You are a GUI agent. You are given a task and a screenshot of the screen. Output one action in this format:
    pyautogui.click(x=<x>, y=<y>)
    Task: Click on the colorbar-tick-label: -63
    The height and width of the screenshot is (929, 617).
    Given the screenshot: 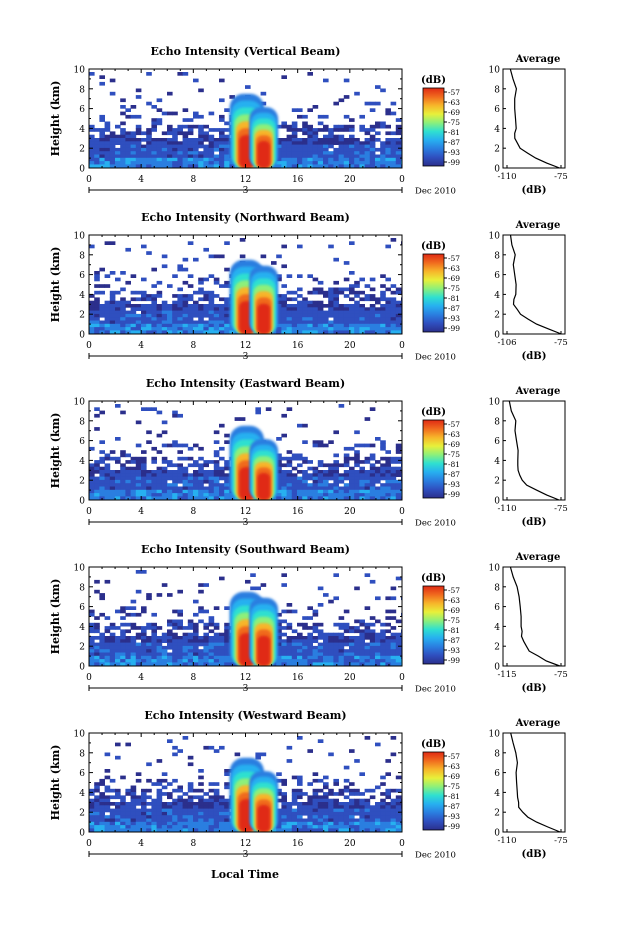 What is the action you would take?
    pyautogui.click(x=454, y=600)
    